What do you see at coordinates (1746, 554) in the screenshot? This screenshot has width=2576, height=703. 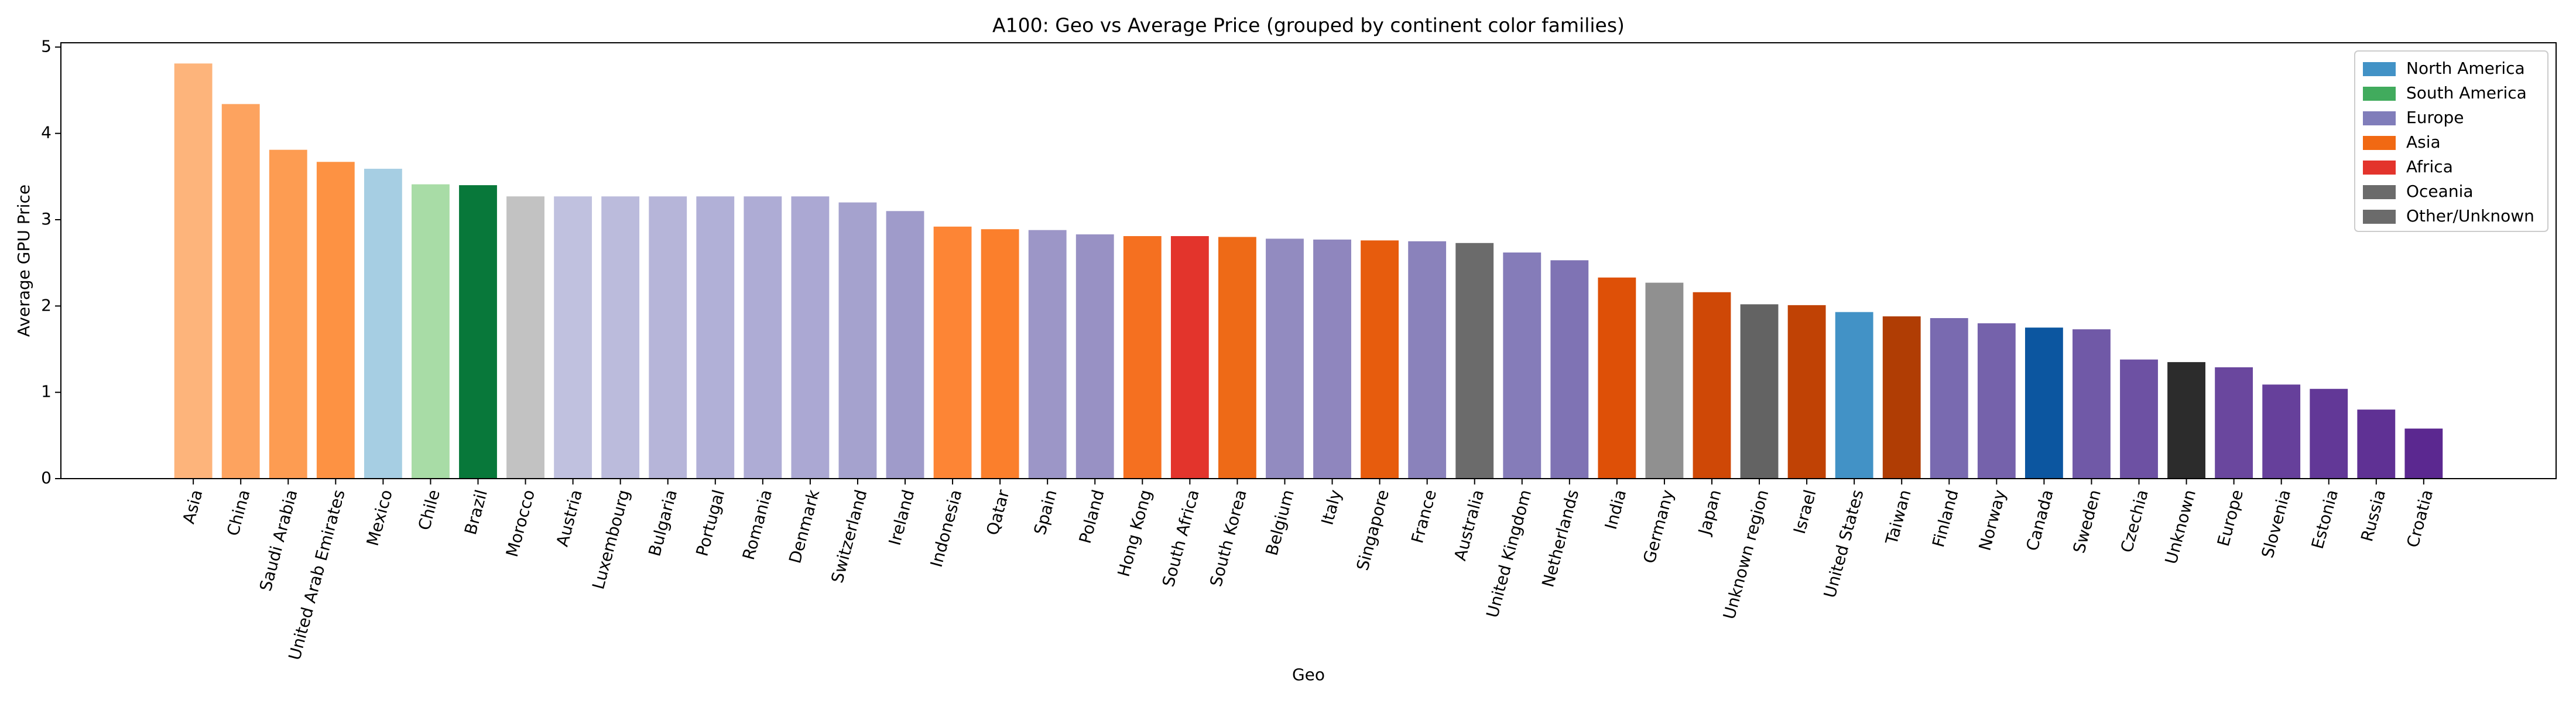 I see `x-tick-label: Unknown region` at bounding box center [1746, 554].